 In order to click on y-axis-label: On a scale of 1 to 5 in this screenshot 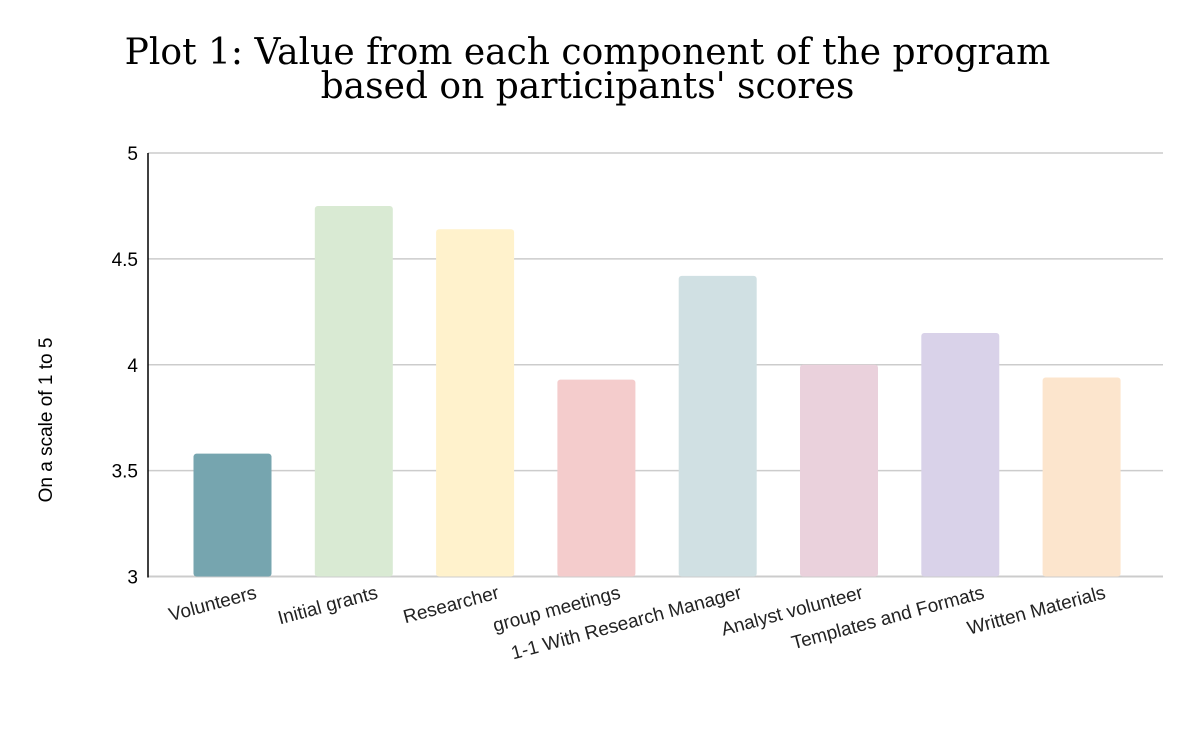, I will do `click(46, 420)`.